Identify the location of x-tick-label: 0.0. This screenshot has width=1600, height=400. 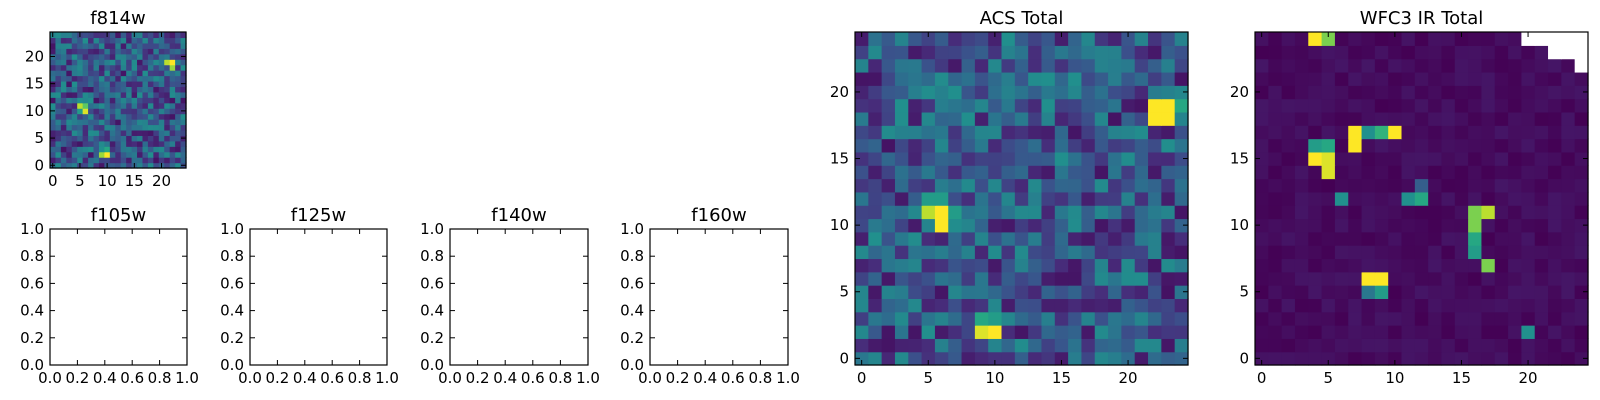
(250, 378).